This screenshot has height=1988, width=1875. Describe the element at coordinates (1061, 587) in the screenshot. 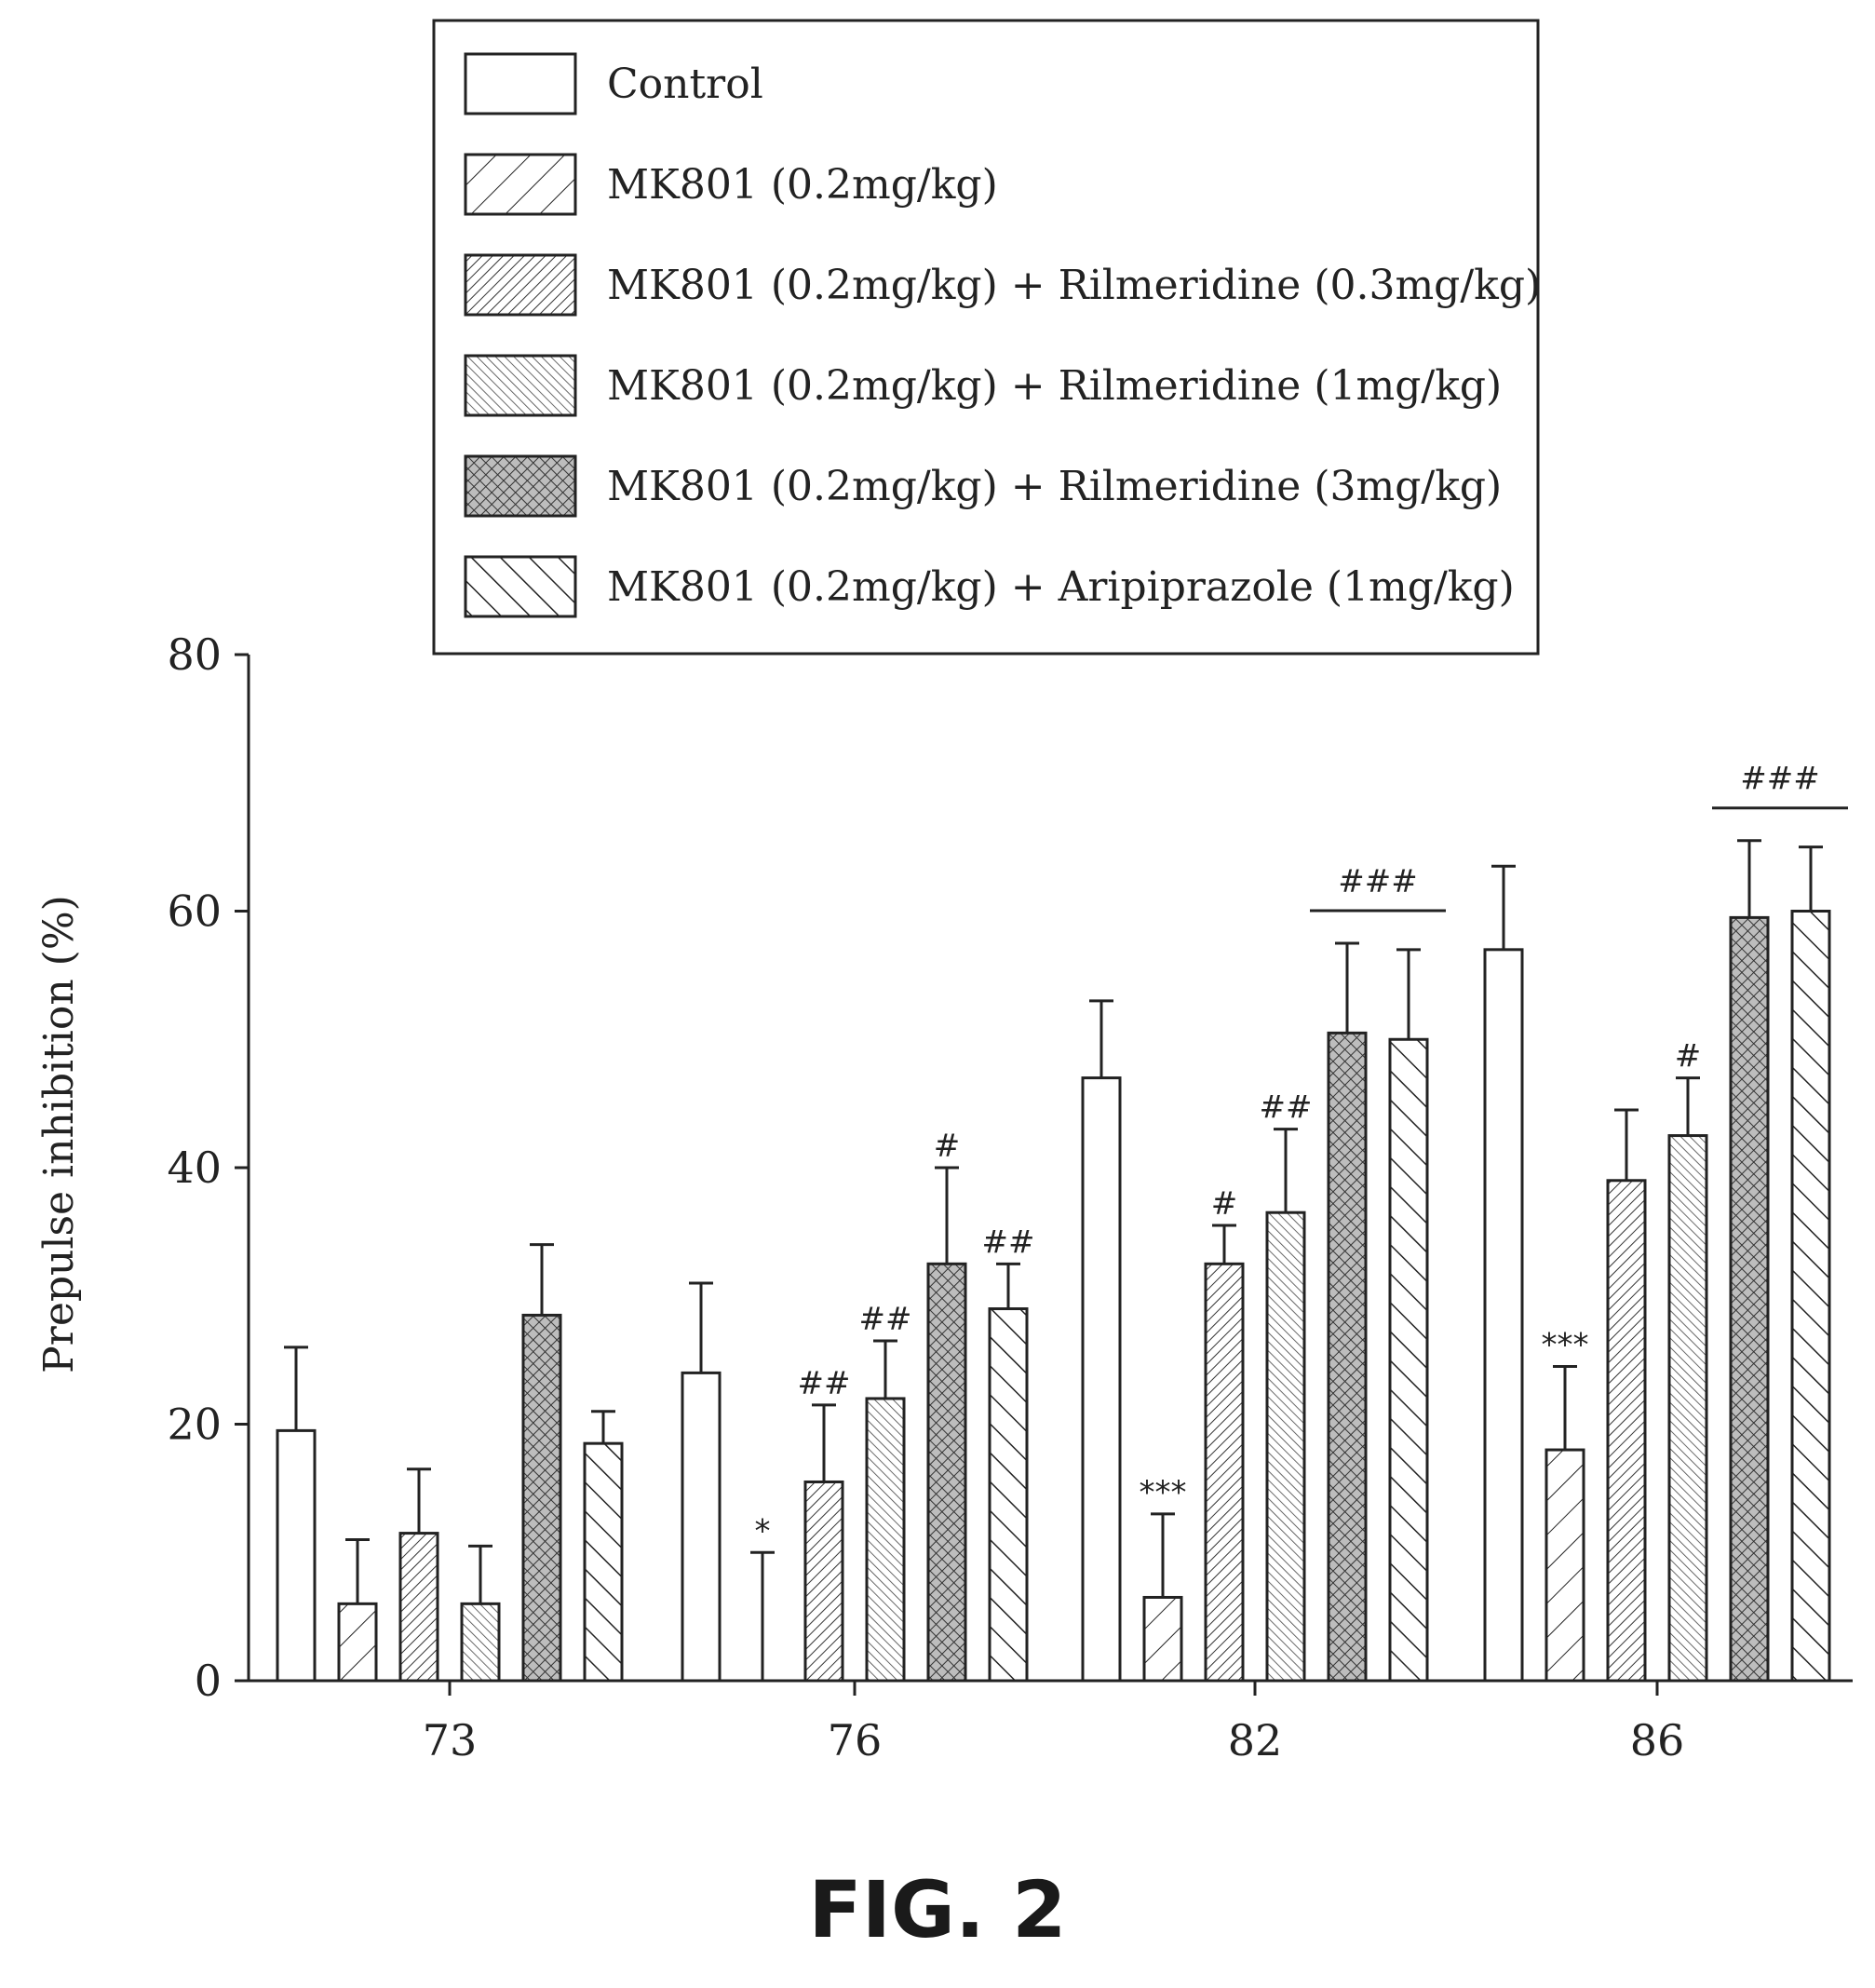

I see `legend-label: MK801 (0.2mg/kg) + Aripiprazole (1mg/kg)` at that location.